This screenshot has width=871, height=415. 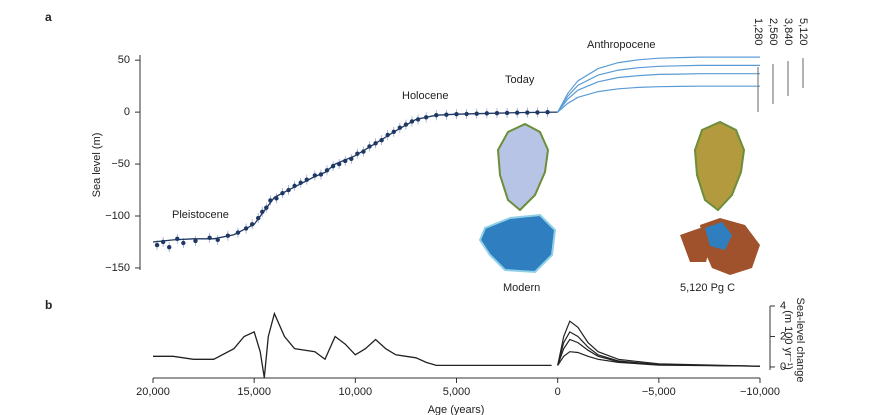 I want to click on antarctica-east-future, so click(x=730, y=246).